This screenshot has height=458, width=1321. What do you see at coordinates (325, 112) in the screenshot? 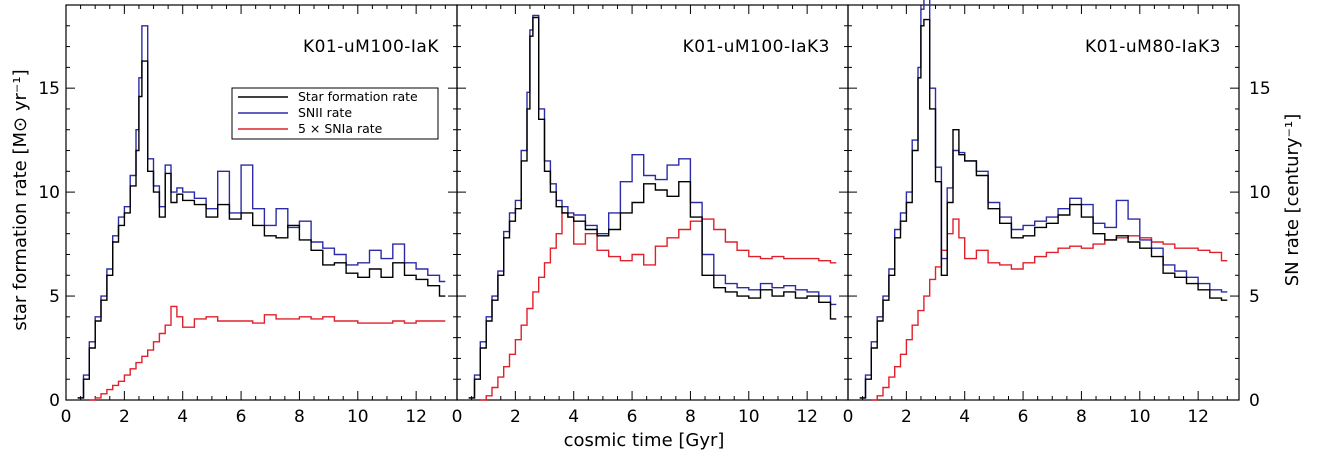
I see `legend-label-snii: SNII rate` at bounding box center [325, 112].